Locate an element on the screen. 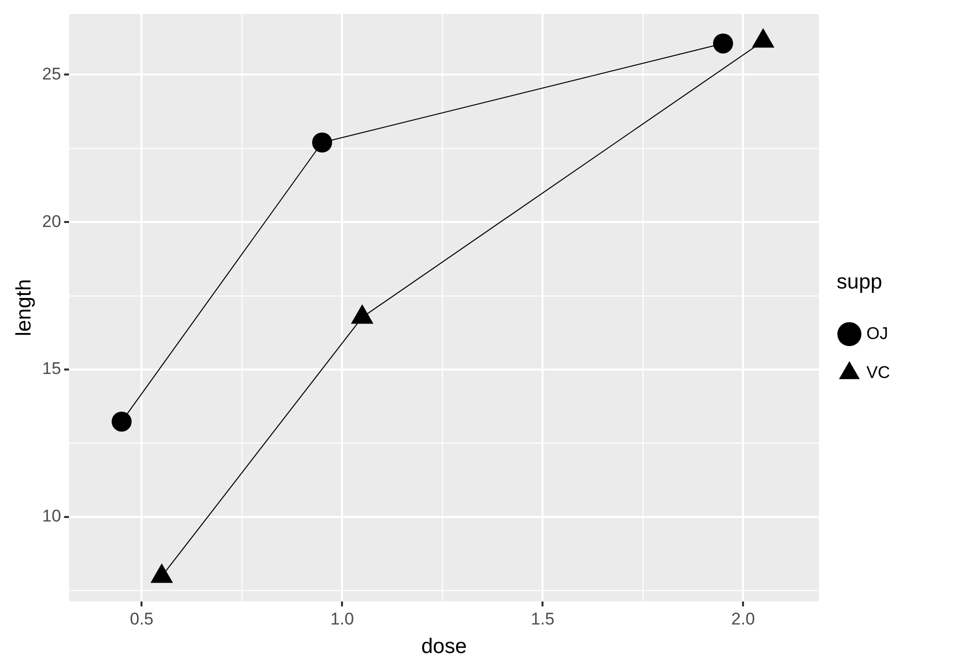  legend-label: VC is located at coordinates (878, 372).